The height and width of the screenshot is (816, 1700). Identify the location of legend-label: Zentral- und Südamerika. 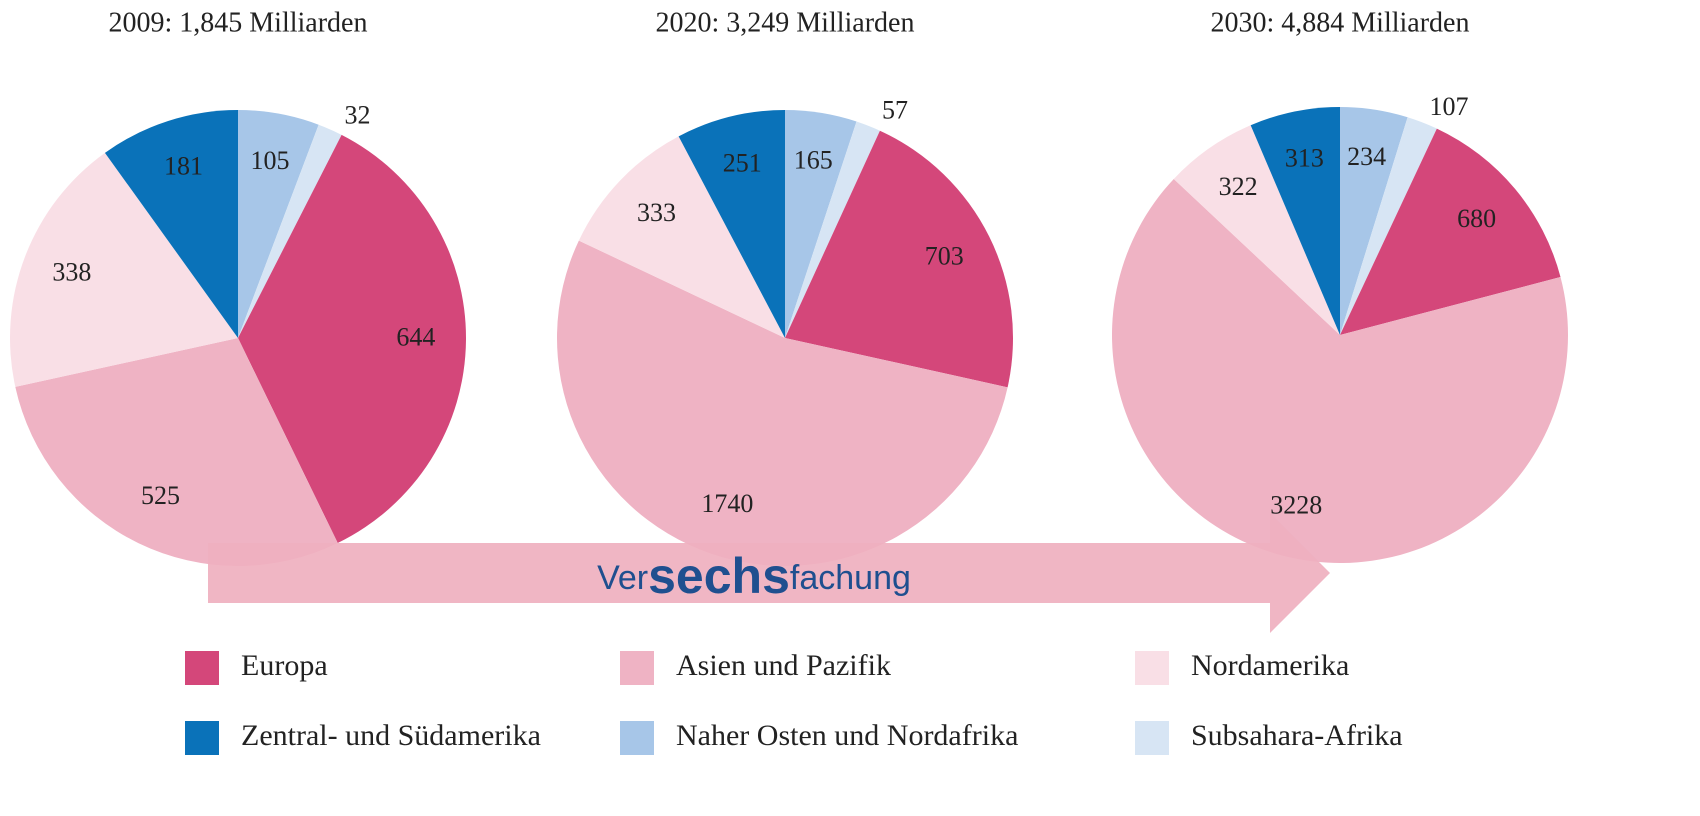
(391, 735).